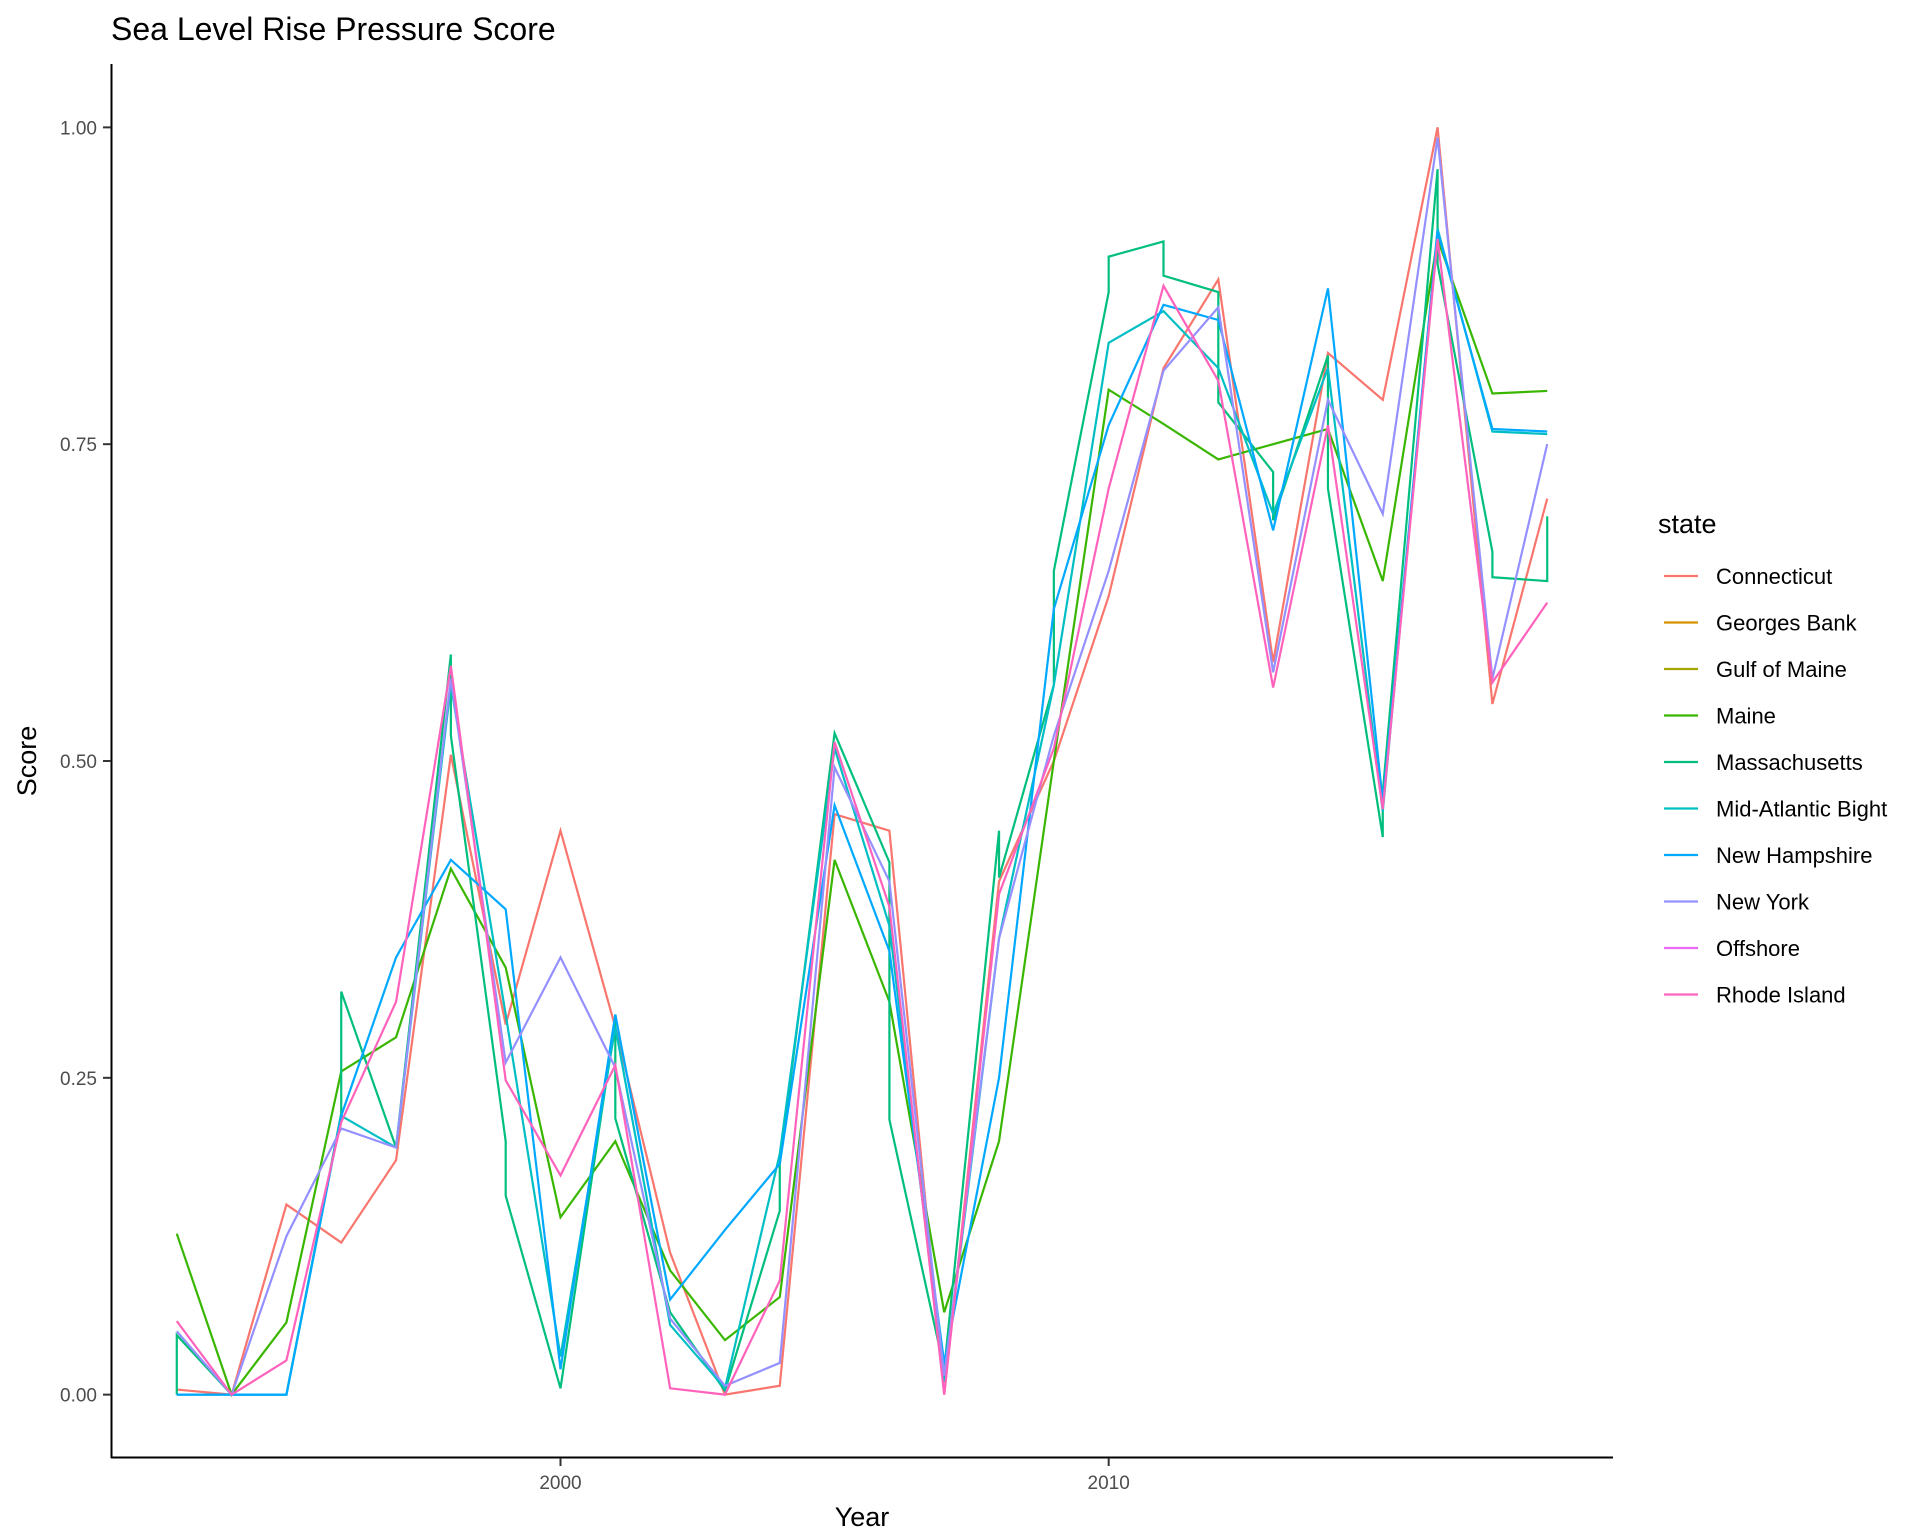  What do you see at coordinates (1789, 762) in the screenshot?
I see `legend-label-massachusetts: Massachusetts` at bounding box center [1789, 762].